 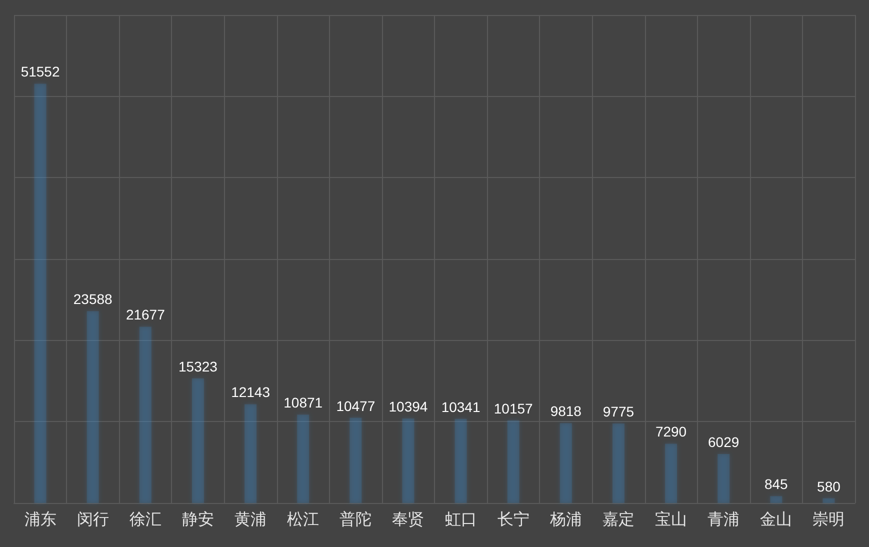 I want to click on x-tick-label: 杨浦, so click(x=565, y=519).